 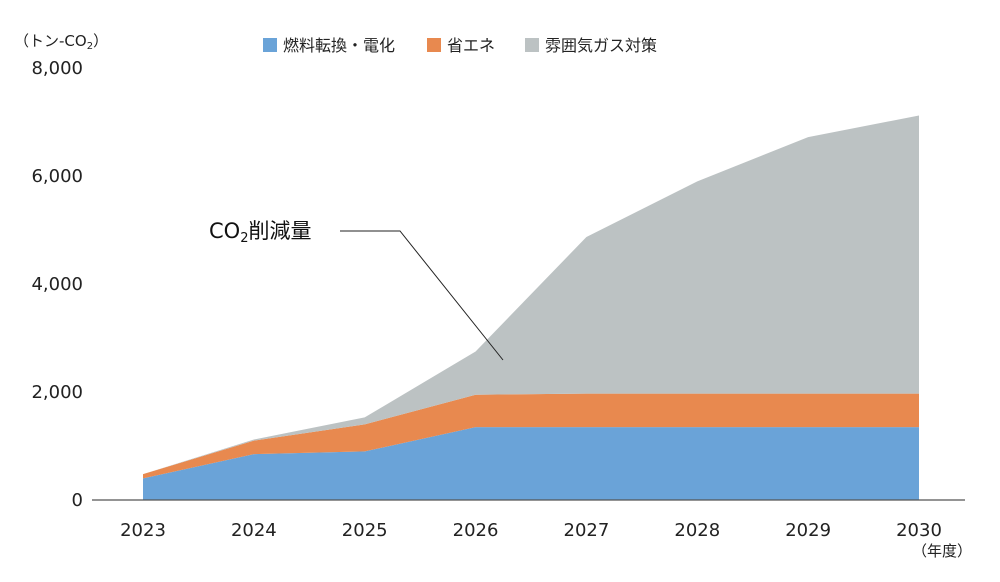 What do you see at coordinates (471, 45) in the screenshot?
I see `legend-label-2: 省エネ` at bounding box center [471, 45].